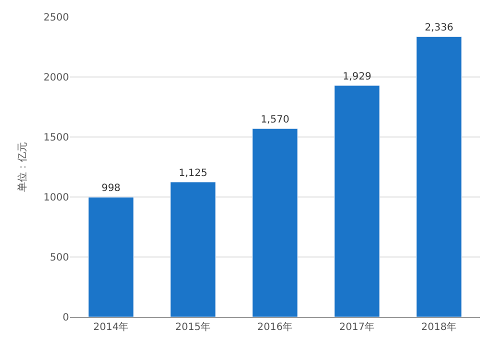 The image size is (500, 362). I want to click on x-tick-label: 2018年, so click(439, 327).